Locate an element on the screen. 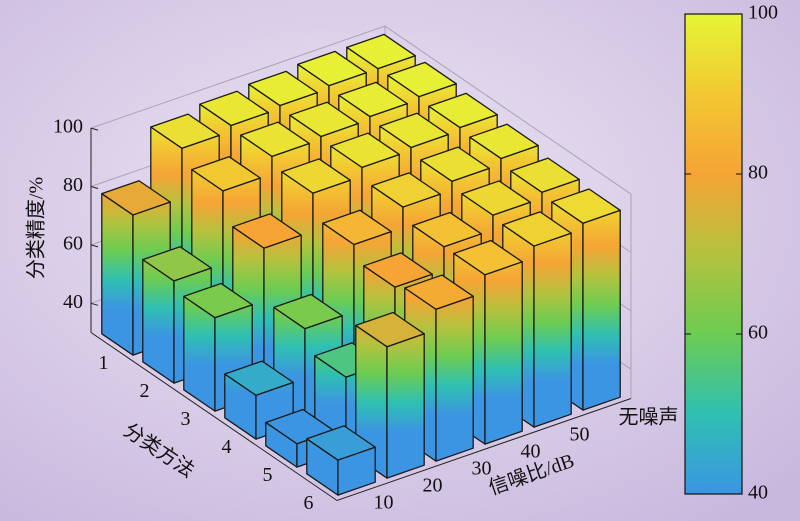 Image resolution: width=800 pixels, height=521 pixels. colorbar-tick-label: 40 is located at coordinates (758, 493).